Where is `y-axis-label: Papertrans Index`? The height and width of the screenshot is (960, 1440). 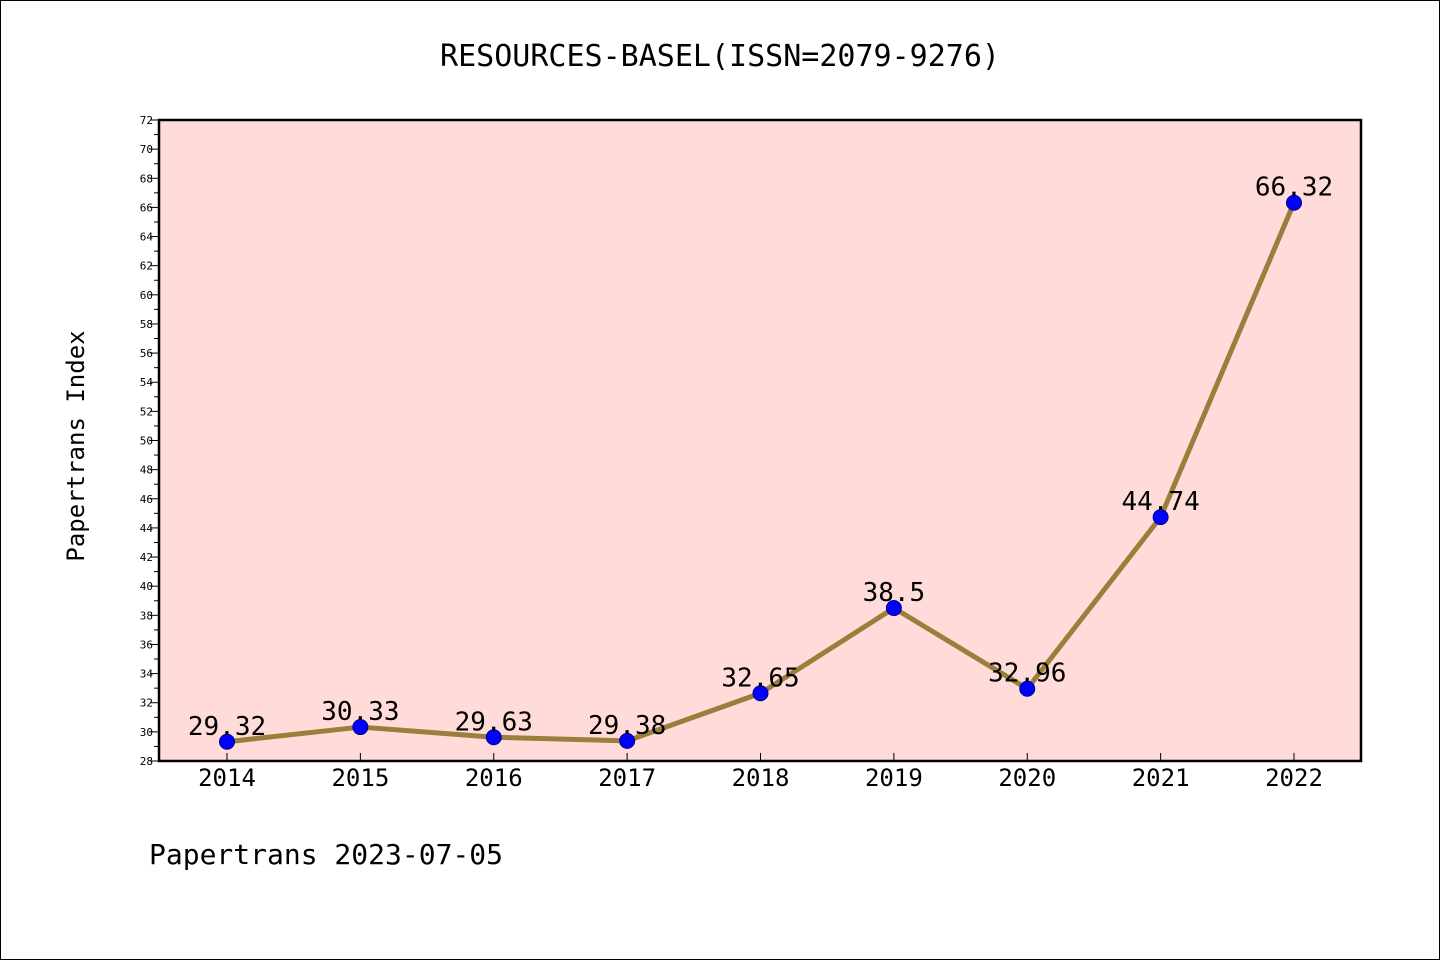
y-axis-label: Papertrans Index is located at coordinates (76, 445).